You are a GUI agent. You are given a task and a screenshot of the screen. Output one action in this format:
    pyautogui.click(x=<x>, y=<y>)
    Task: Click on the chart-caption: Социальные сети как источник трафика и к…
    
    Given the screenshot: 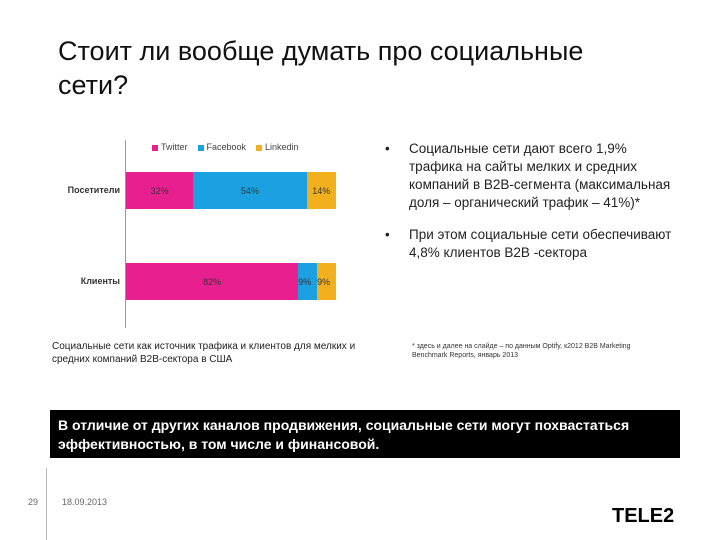 What is the action you would take?
    pyautogui.click(x=204, y=353)
    